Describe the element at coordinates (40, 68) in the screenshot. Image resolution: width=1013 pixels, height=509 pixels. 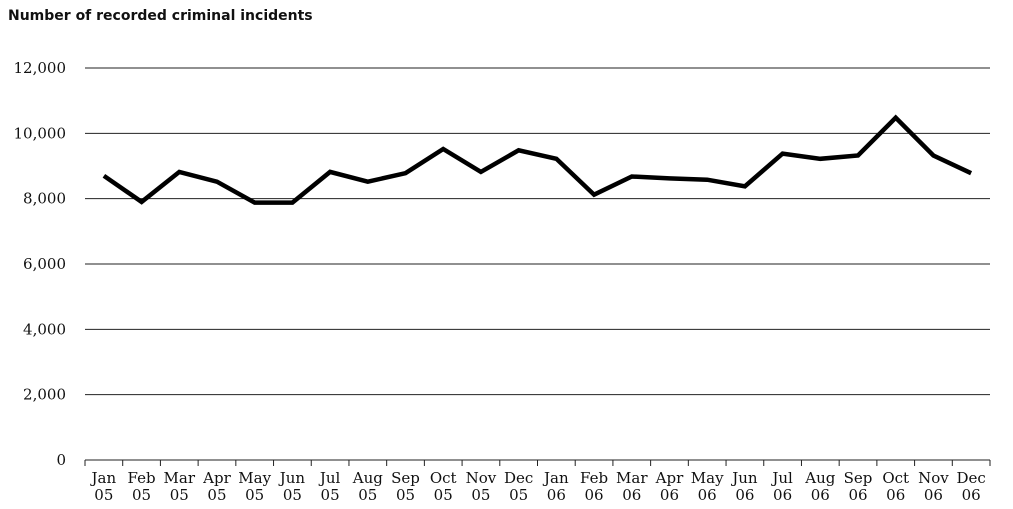
I see `y-tick-label: 12,000` at that location.